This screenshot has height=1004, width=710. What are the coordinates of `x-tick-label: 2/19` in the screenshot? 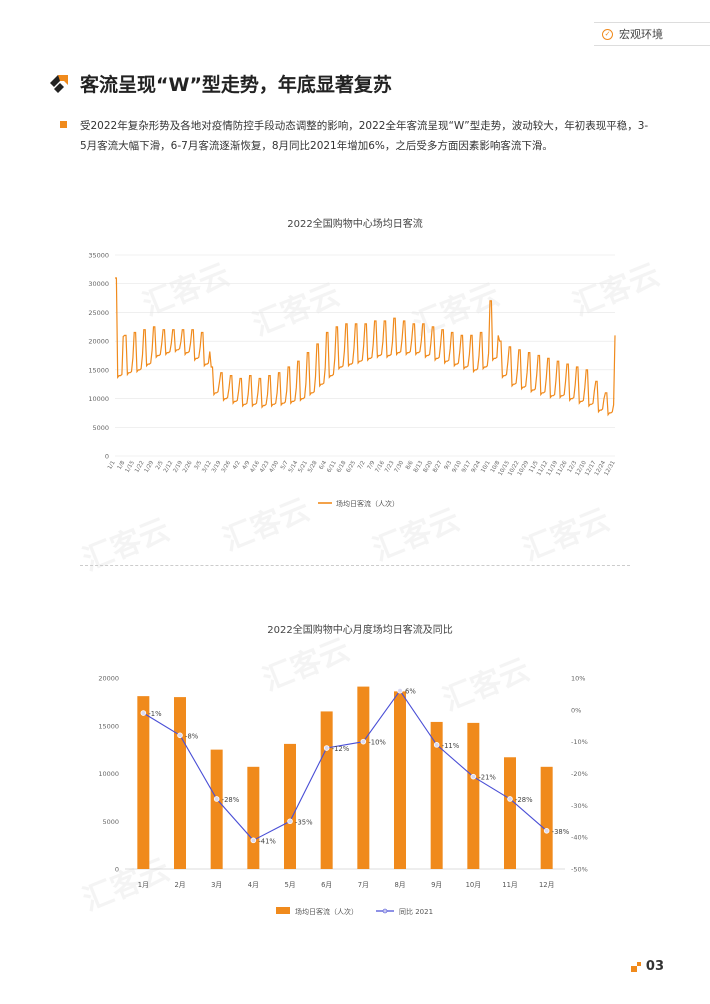 It's located at (179, 467).